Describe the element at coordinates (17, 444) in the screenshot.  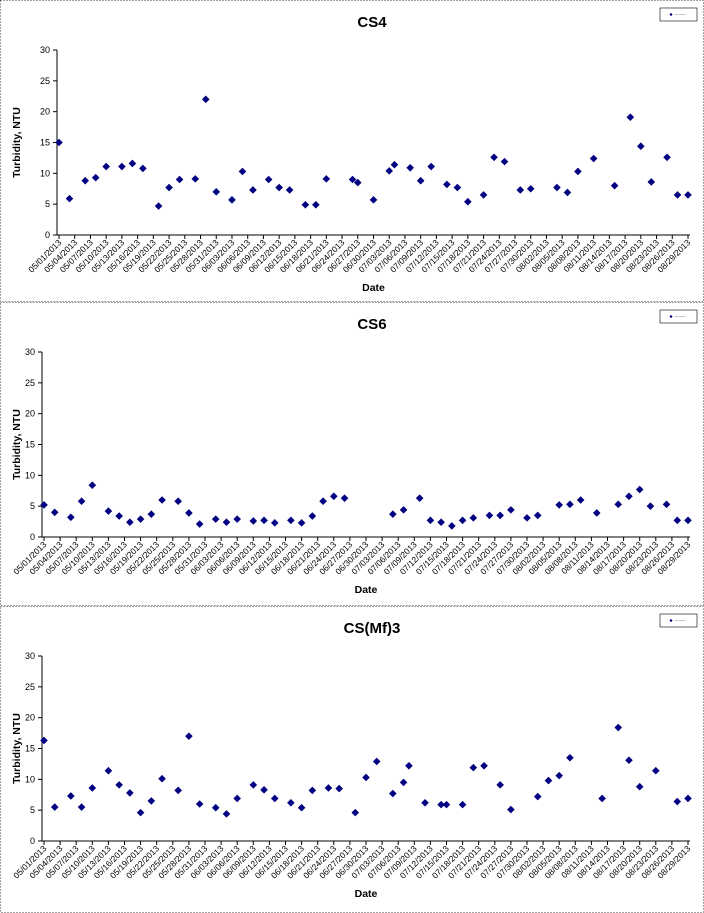
I see `y-axis-label: Turbidity, NTU` at that location.